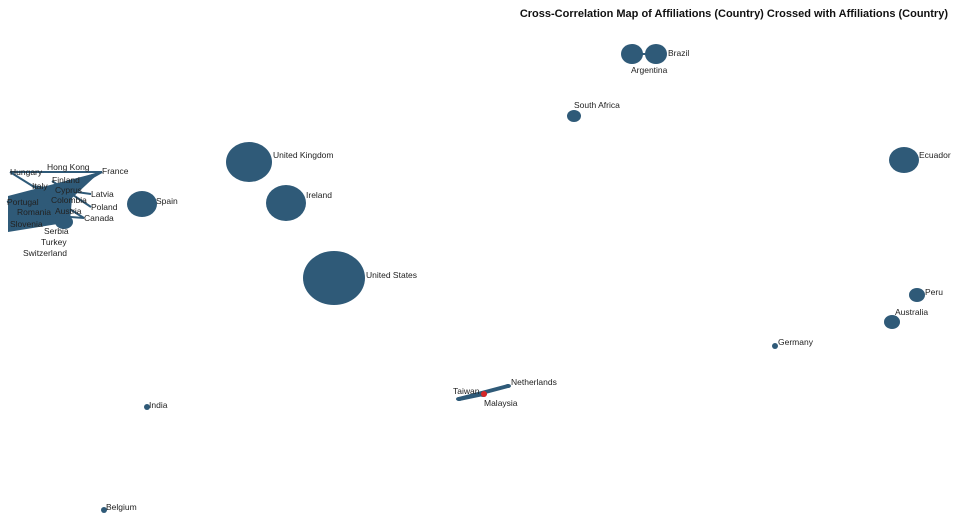 The width and height of the screenshot is (953, 516). Describe the element at coordinates (508, 386) in the screenshot. I see `node-netherlands` at that location.